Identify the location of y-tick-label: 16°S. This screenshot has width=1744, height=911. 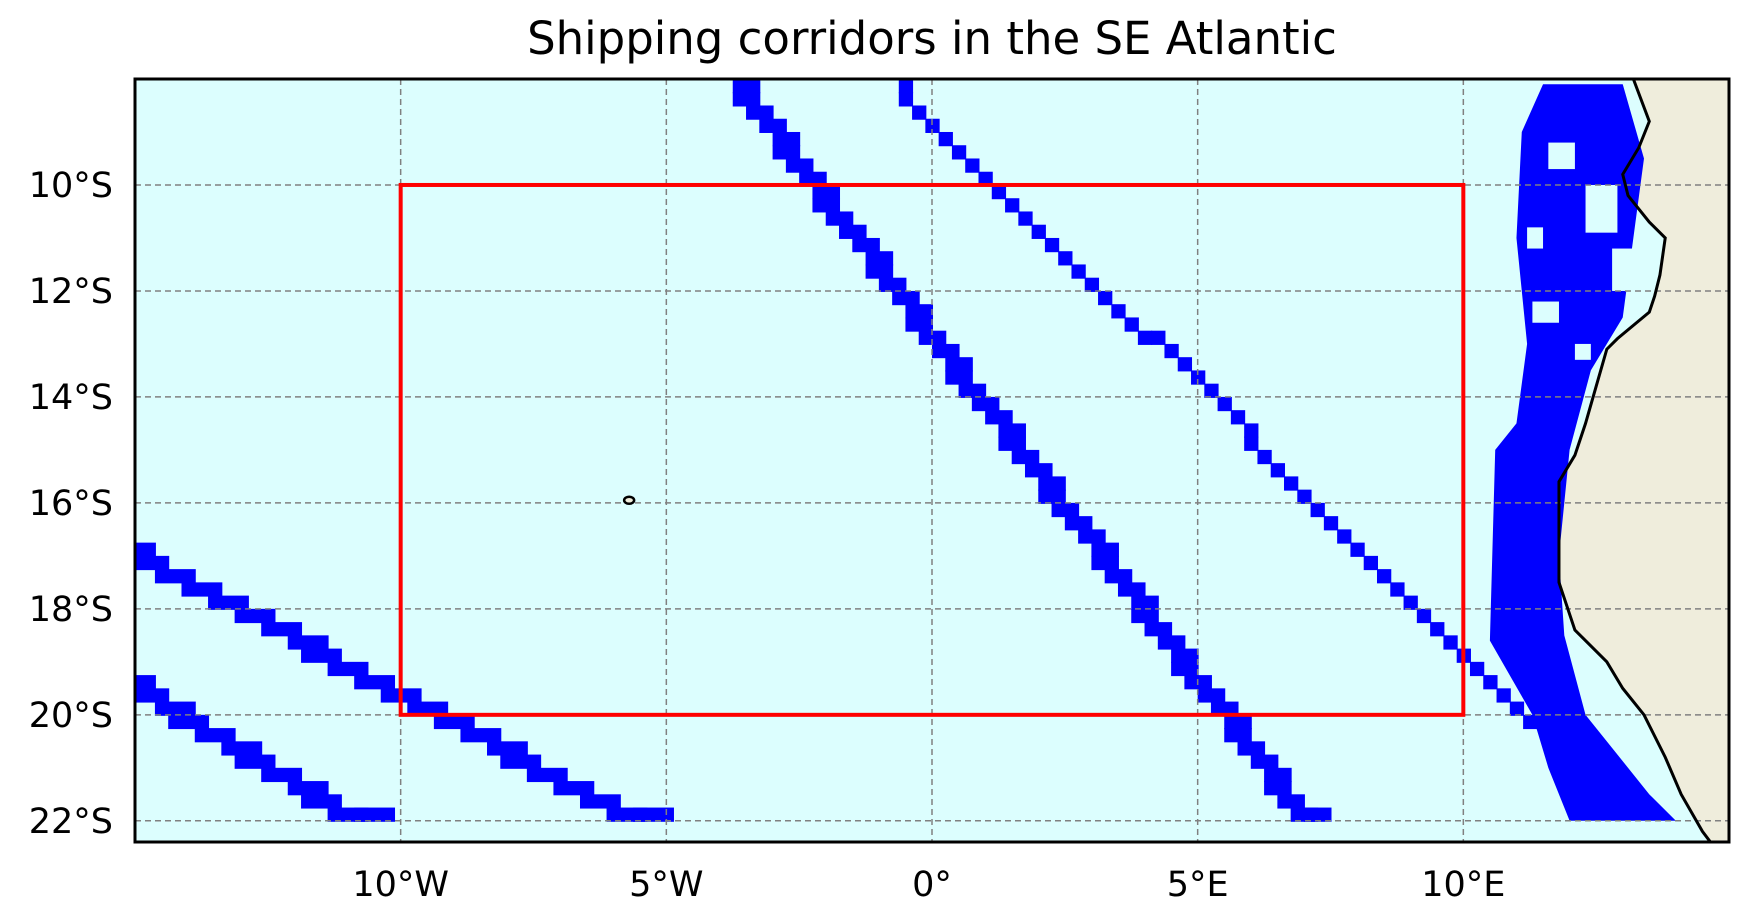
(71, 504).